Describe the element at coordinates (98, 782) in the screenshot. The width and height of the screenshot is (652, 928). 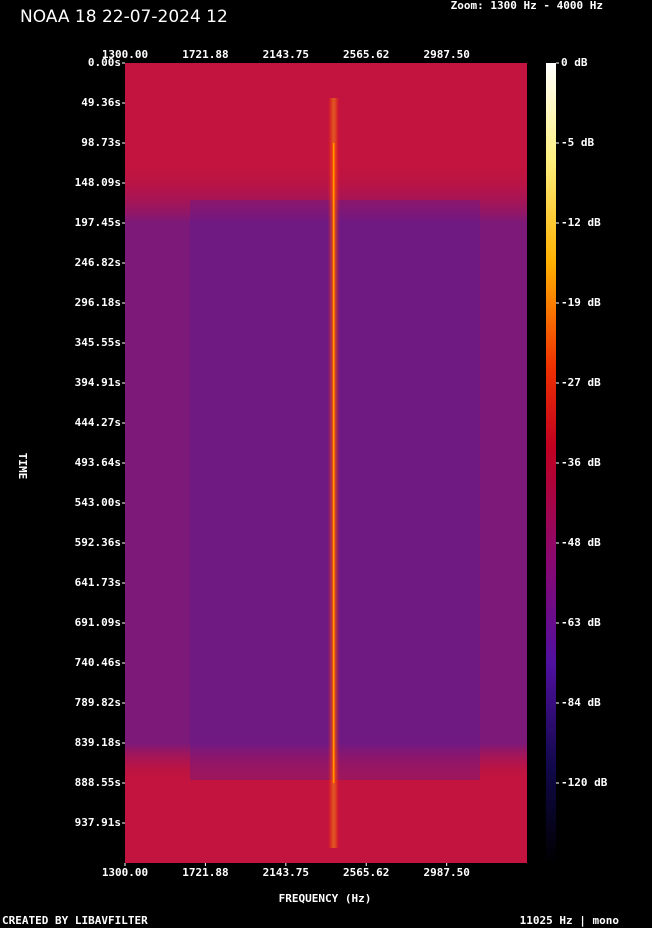
I see `y-tick-label: 888.55s` at that location.